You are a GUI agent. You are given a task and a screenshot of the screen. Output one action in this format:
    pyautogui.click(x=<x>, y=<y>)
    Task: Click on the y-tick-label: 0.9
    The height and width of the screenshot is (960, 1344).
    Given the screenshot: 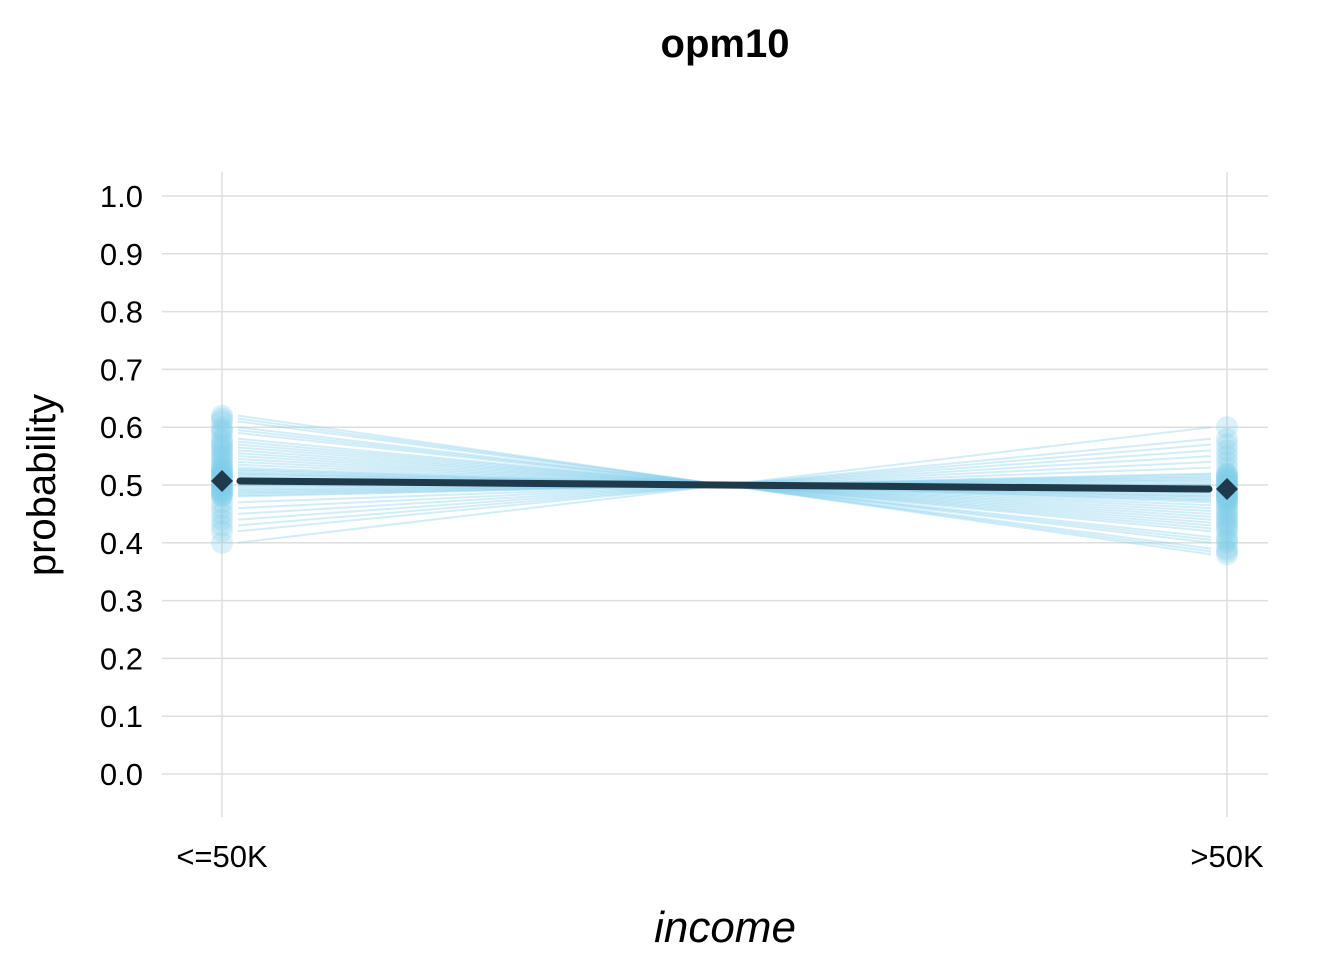 What is the action you would take?
    pyautogui.click(x=121, y=254)
    